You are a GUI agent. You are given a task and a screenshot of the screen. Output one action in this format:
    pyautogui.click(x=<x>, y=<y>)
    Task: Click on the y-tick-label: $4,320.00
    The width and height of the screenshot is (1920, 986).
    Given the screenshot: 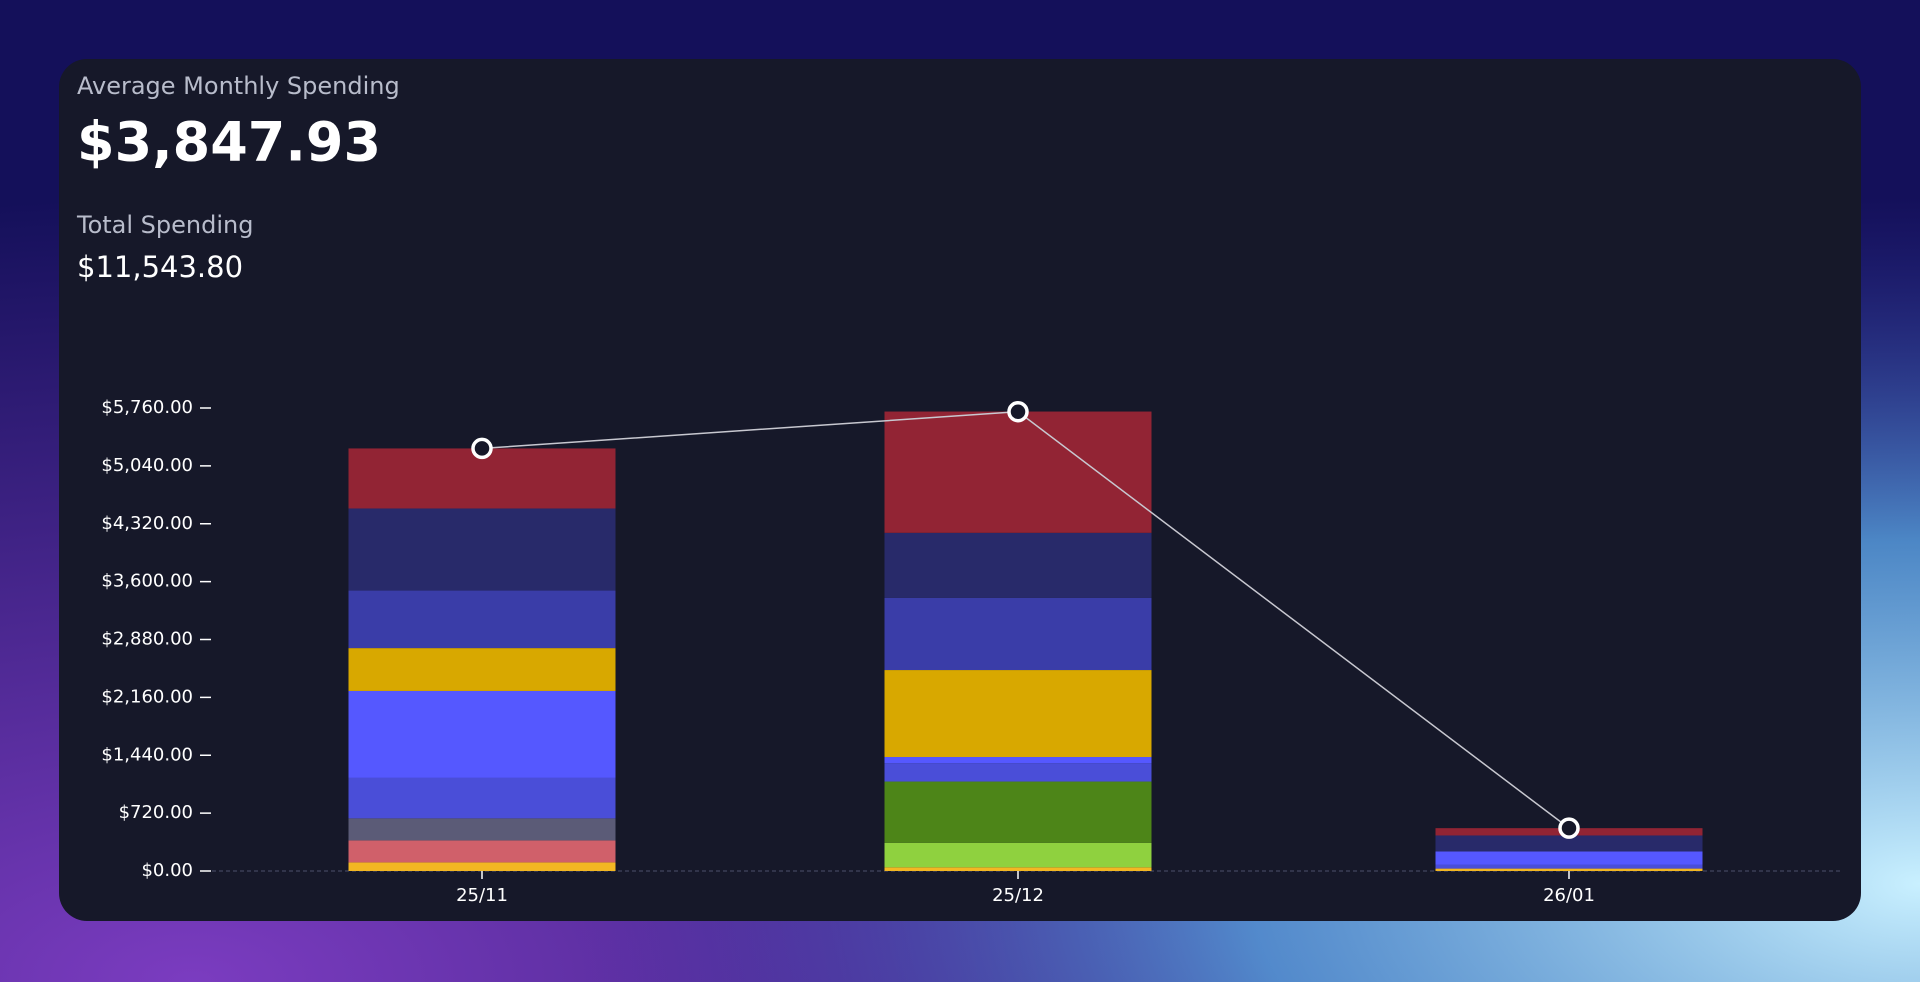 What is the action you would take?
    pyautogui.click(x=147, y=523)
    